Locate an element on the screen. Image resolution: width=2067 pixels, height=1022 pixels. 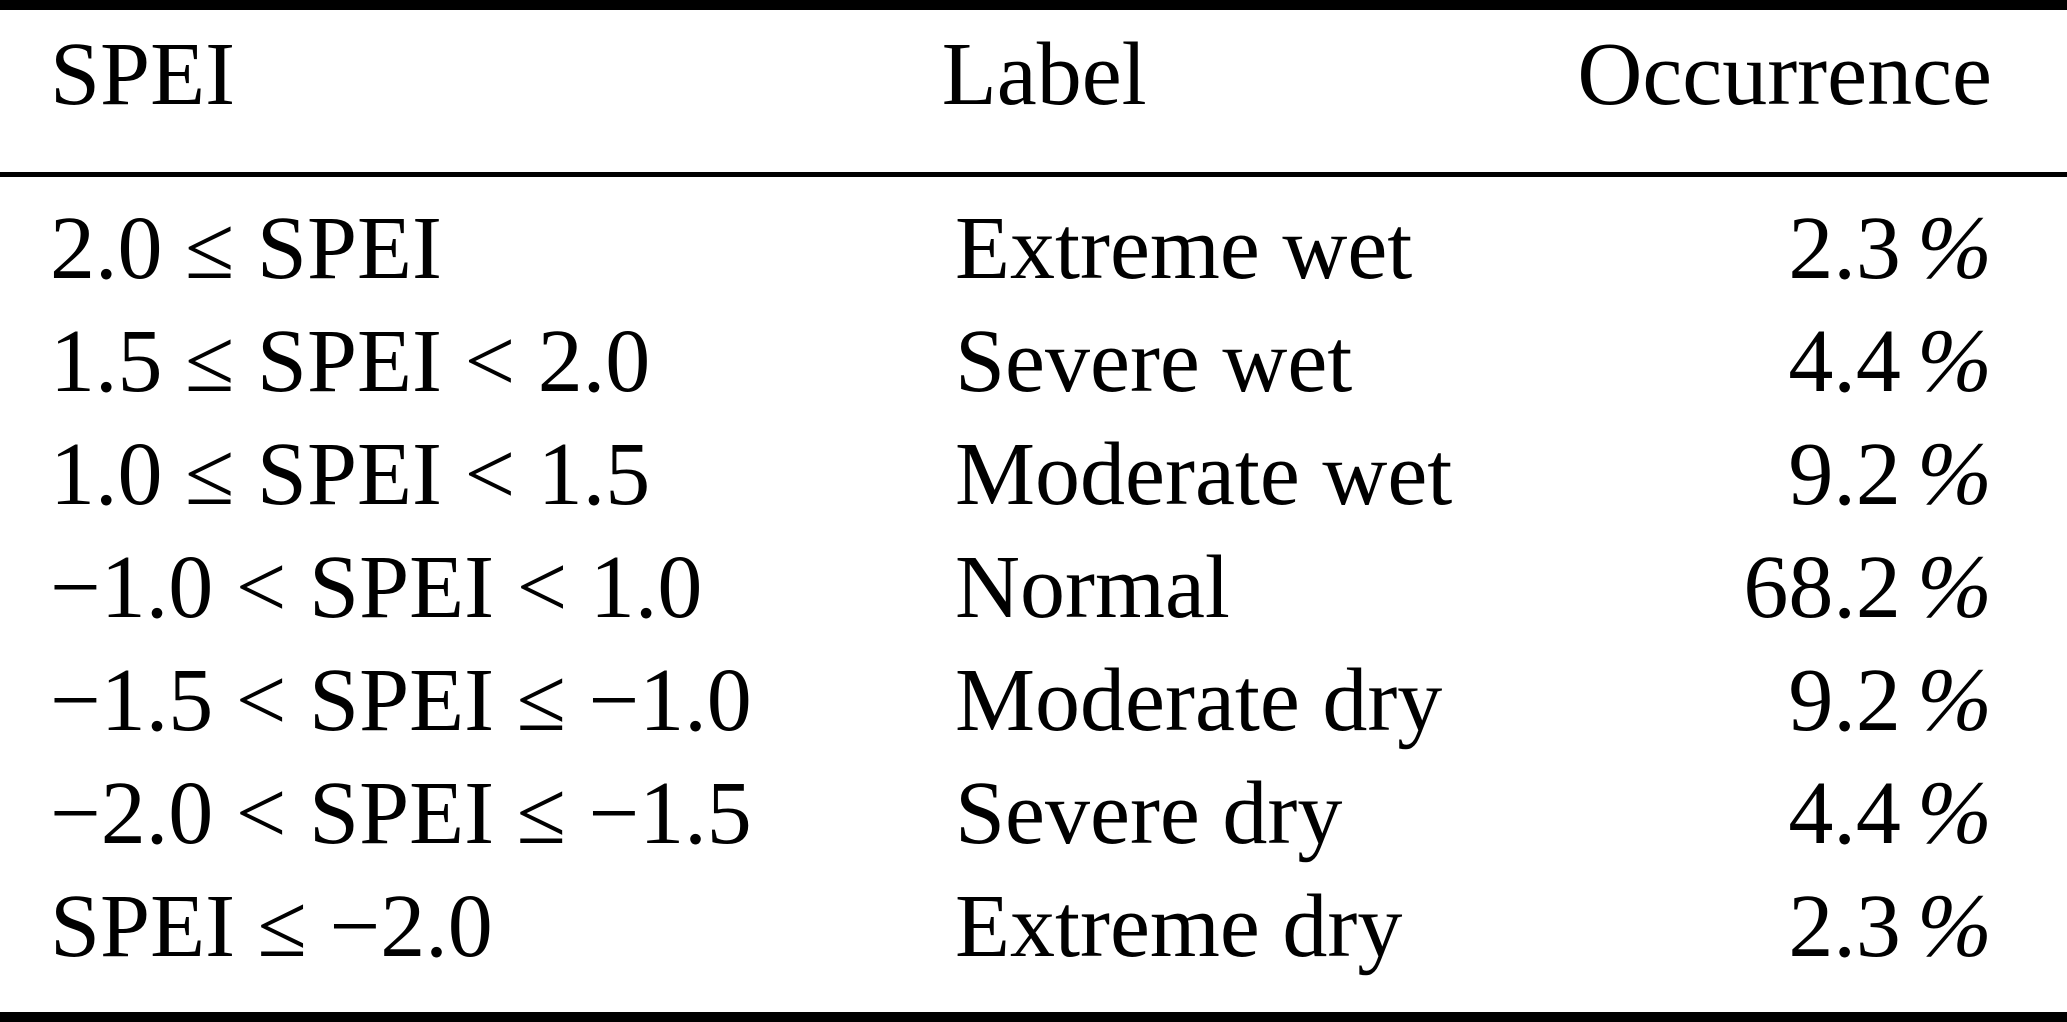
label-cell: Moderate wet is located at coordinates (1204, 474).